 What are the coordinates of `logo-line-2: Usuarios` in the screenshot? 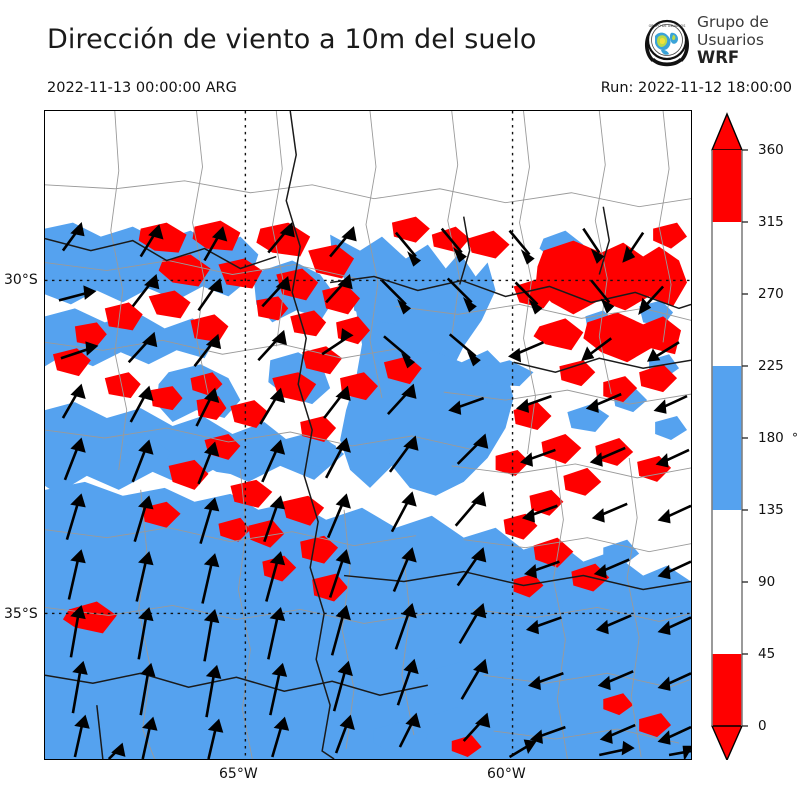 It's located at (730, 39).